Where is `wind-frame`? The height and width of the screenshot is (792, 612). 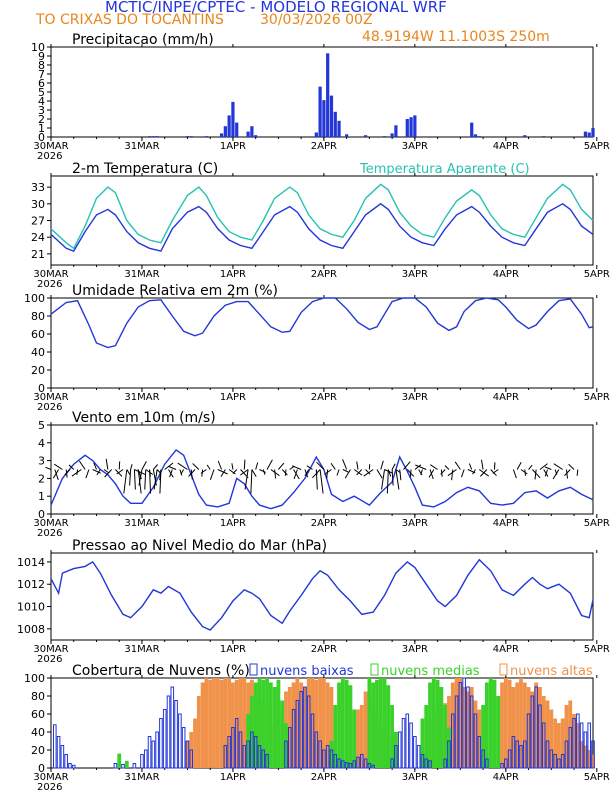 wind-frame is located at coordinates (322, 469).